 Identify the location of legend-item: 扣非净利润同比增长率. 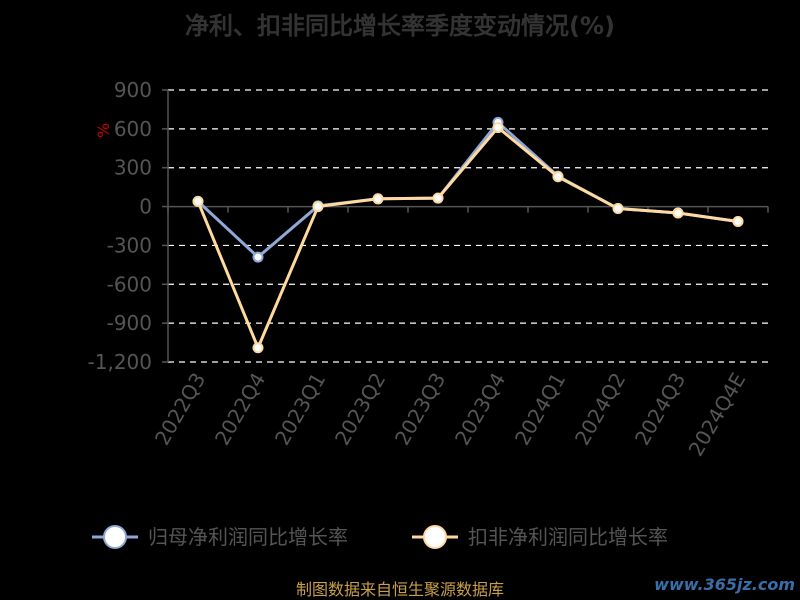
(540, 537).